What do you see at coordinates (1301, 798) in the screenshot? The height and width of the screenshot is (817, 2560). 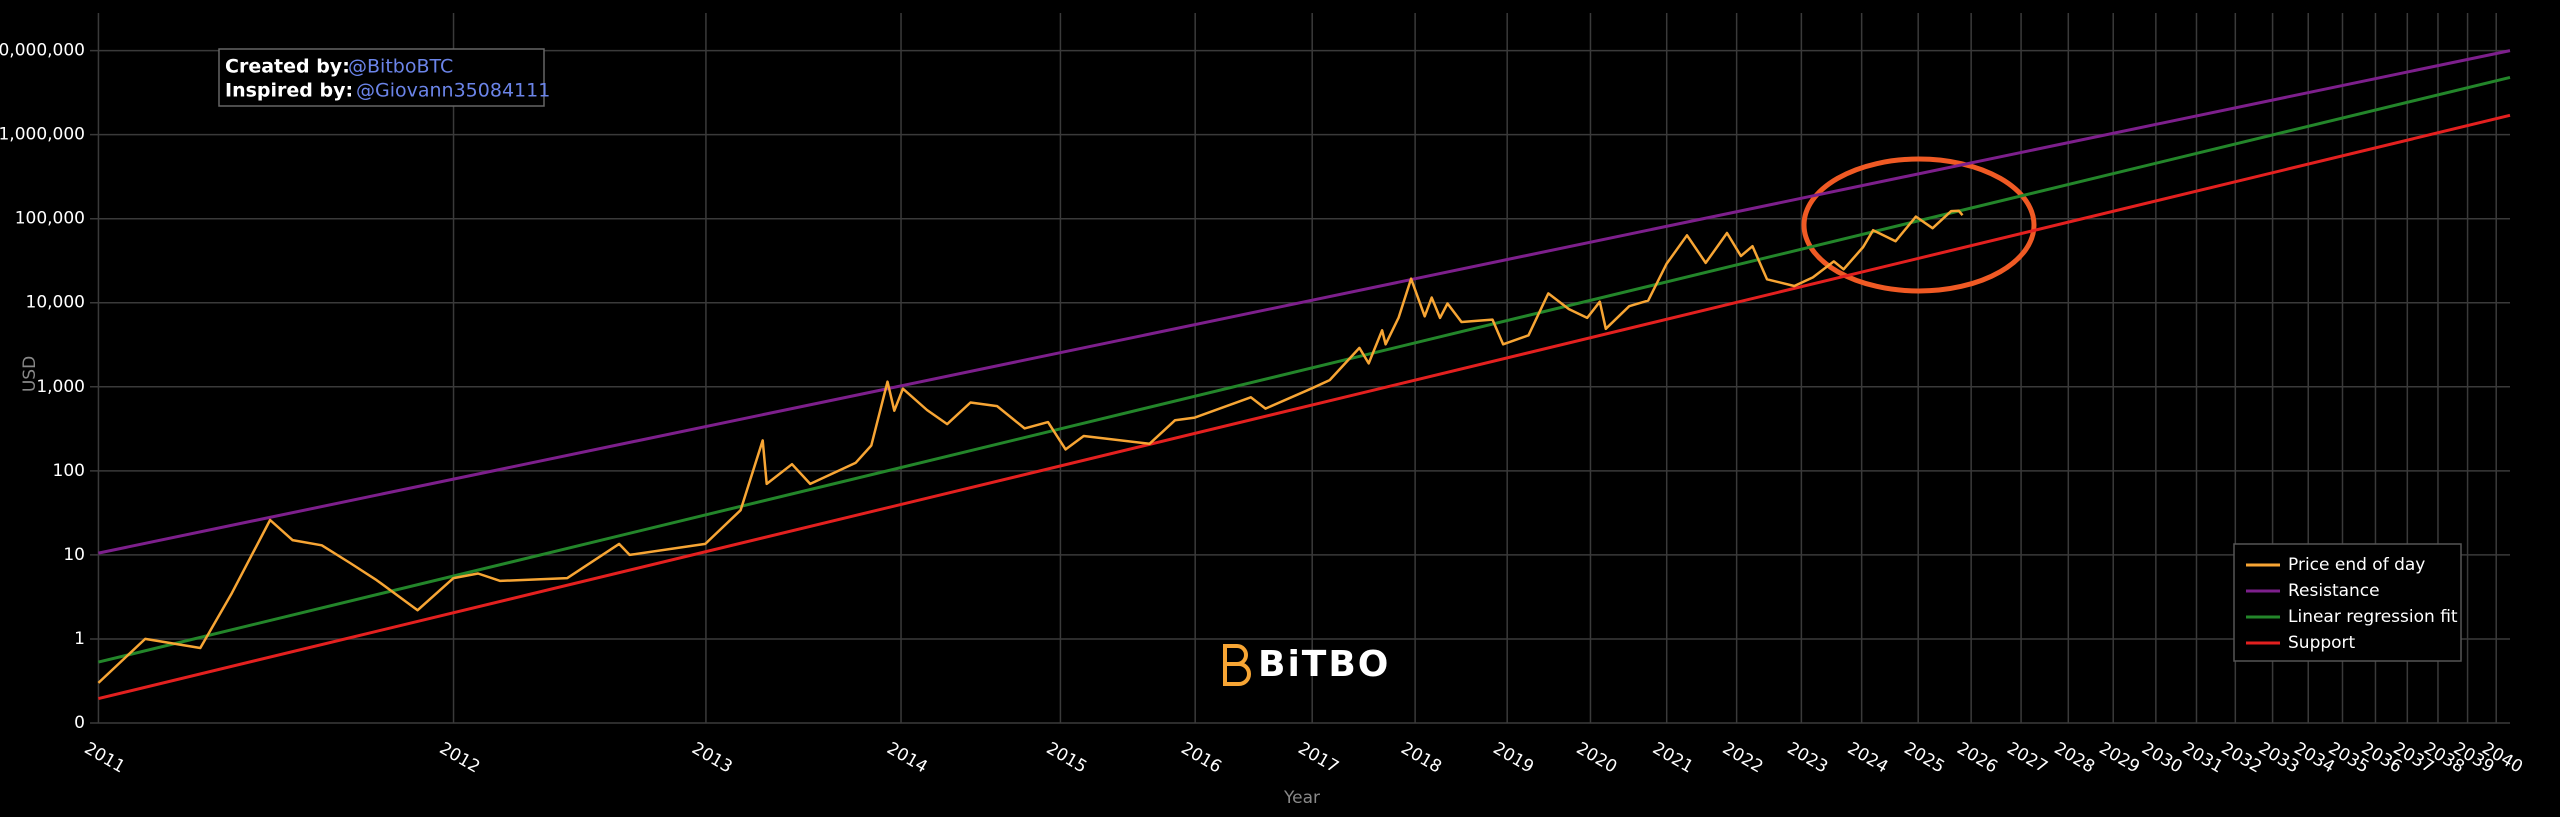 I see `x-axis-label: Year` at bounding box center [1301, 798].